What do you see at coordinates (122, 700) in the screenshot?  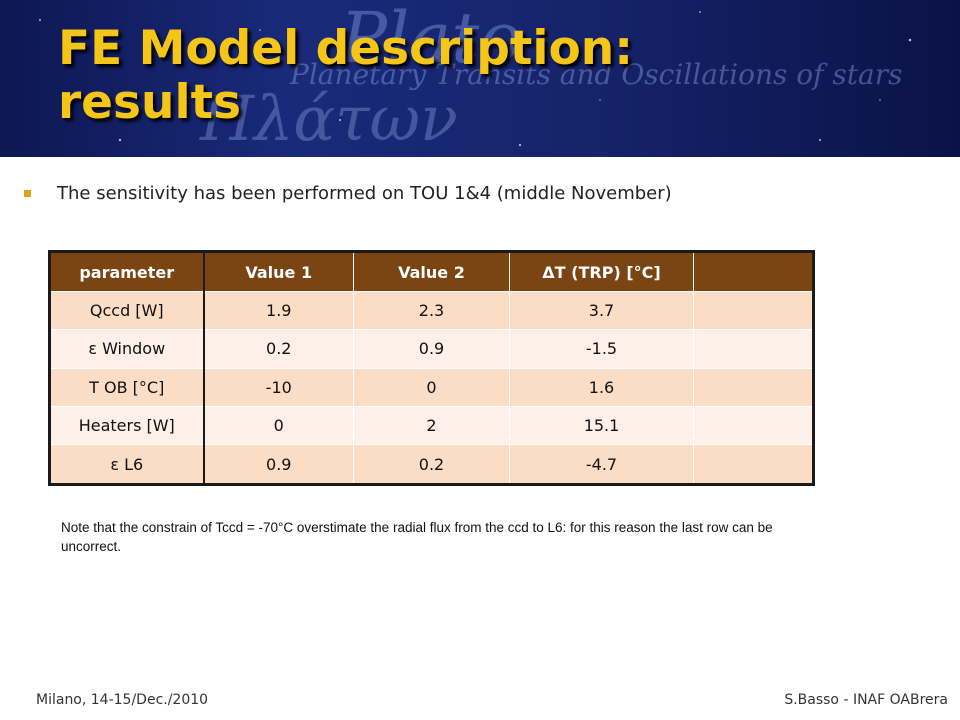 I see `footer-left: Milano, 14-15/Dec./2010` at bounding box center [122, 700].